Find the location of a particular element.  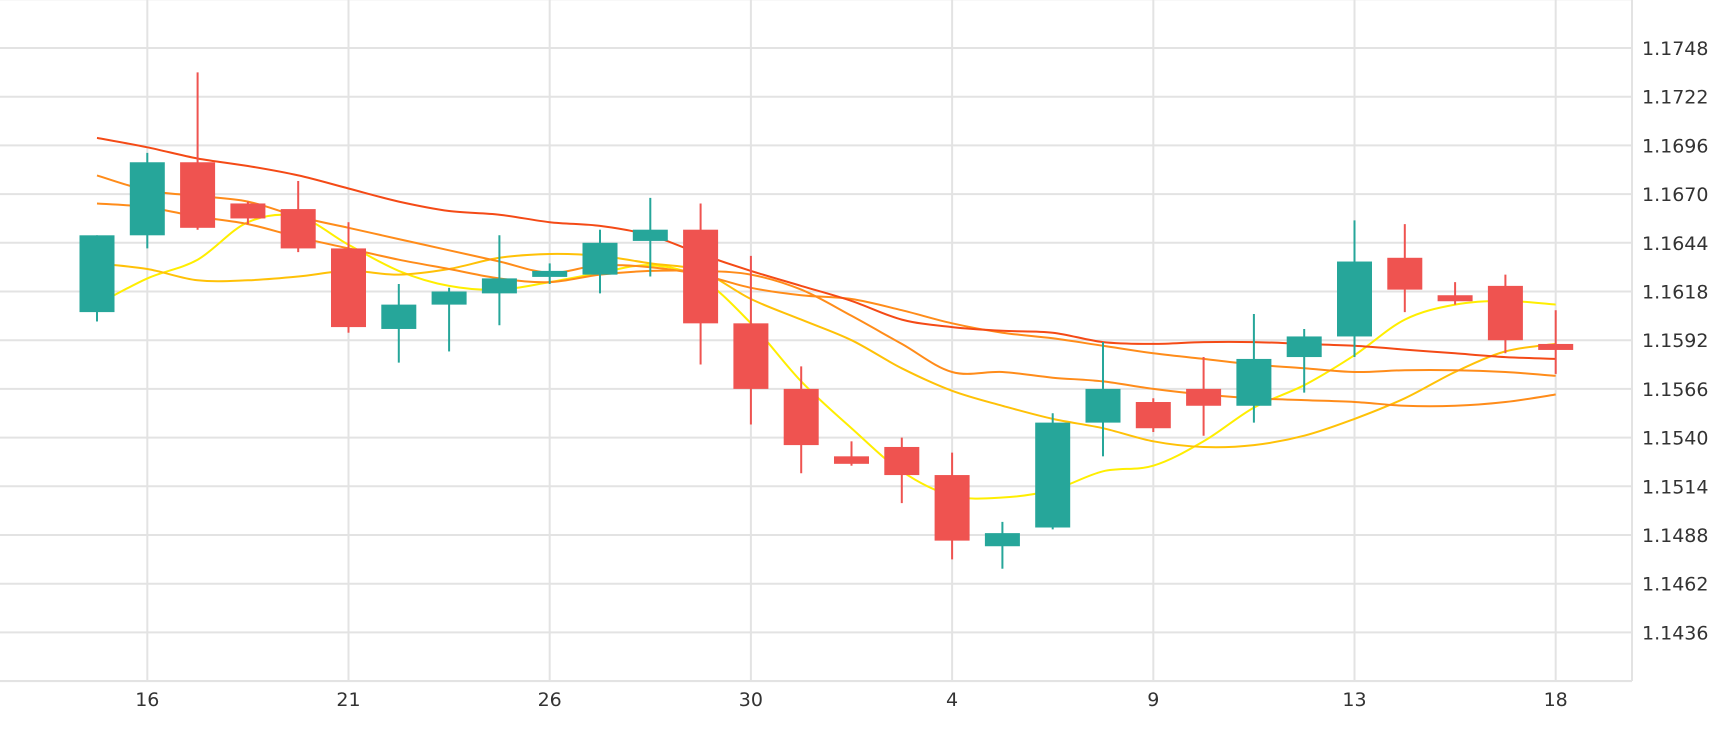

date-axis: 16 21 26 30 4 9 13 18 is located at coordinates (851, 700).